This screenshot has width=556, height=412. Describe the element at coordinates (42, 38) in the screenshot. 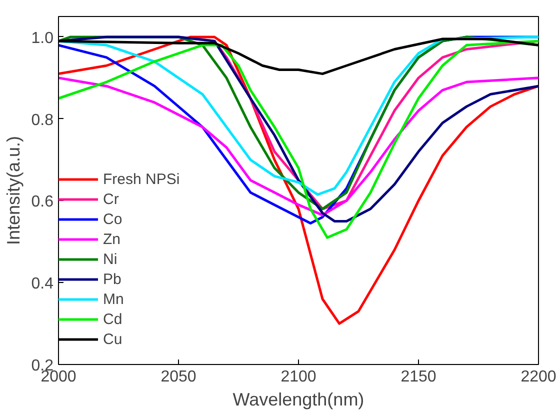

I see `y-tick-label: 1.0` at that location.